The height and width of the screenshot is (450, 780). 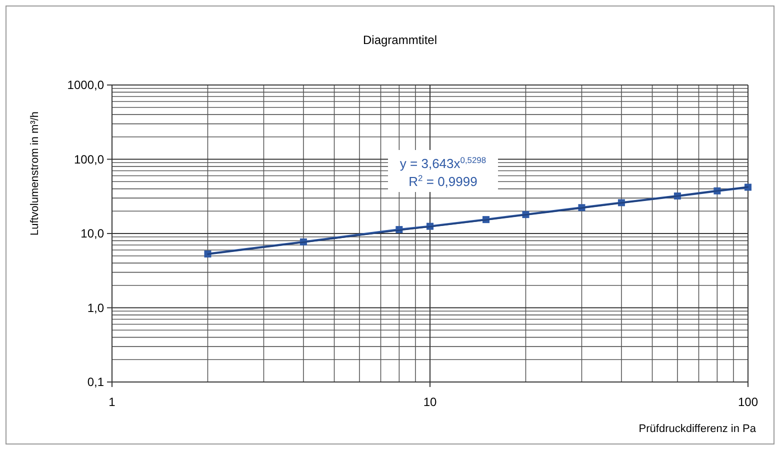 What do you see at coordinates (92, 233) in the screenshot?
I see `y-tick-label: 10,0` at bounding box center [92, 233].